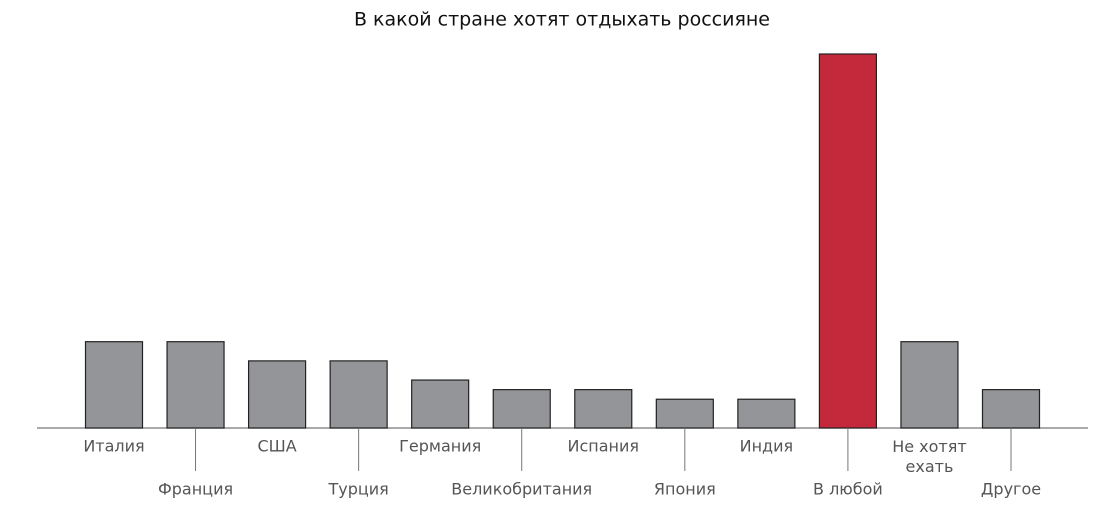 This screenshot has width=1099, height=510. What do you see at coordinates (113, 446) in the screenshot?
I see `x-tick-label: Италия` at bounding box center [113, 446].